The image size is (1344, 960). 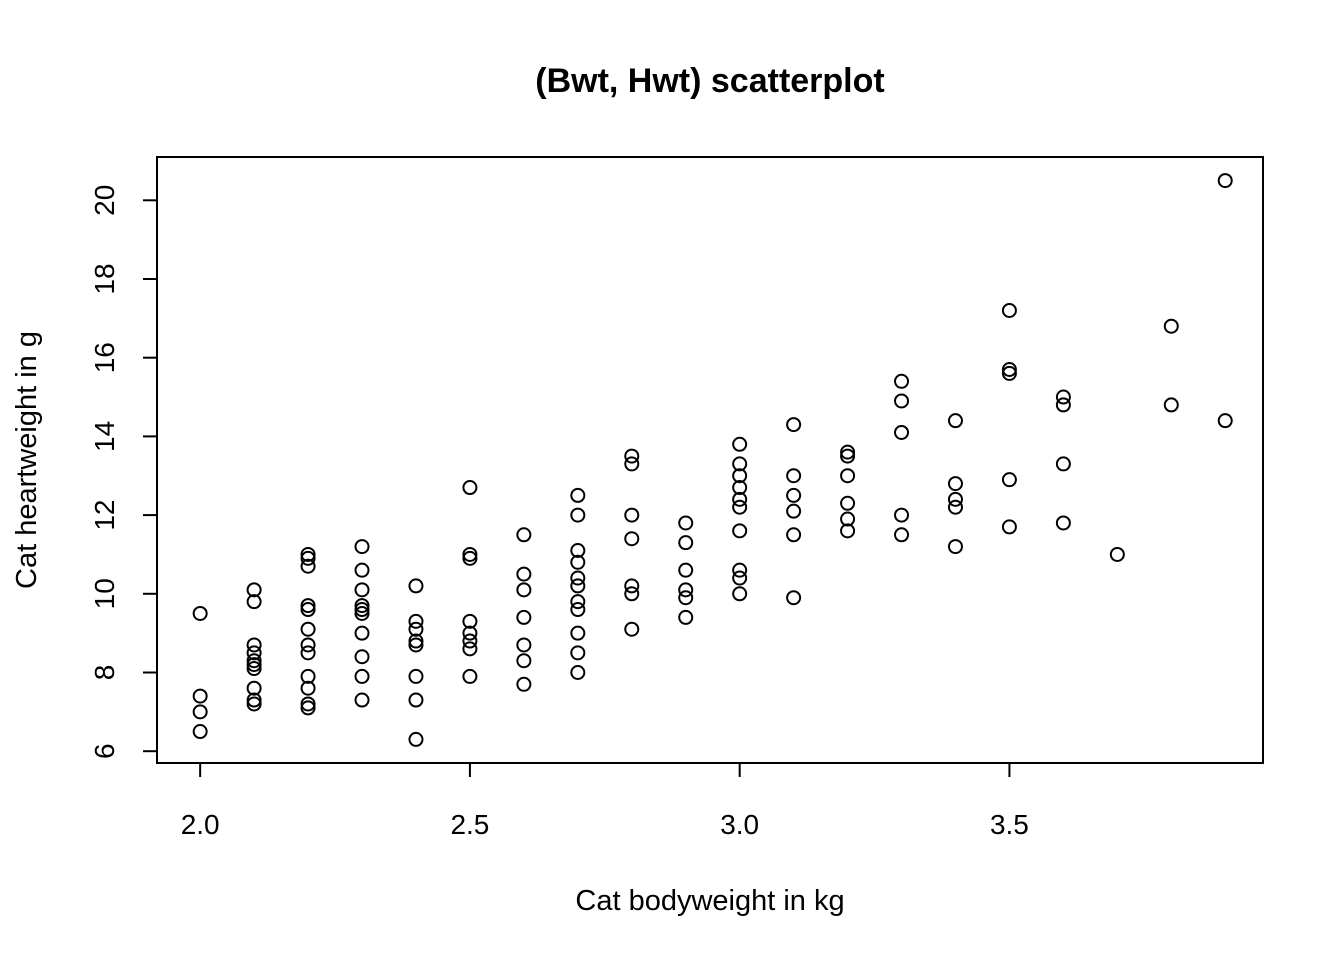 I want to click on x-axis-label: Cat bodyweight in kg, so click(x=709, y=901).